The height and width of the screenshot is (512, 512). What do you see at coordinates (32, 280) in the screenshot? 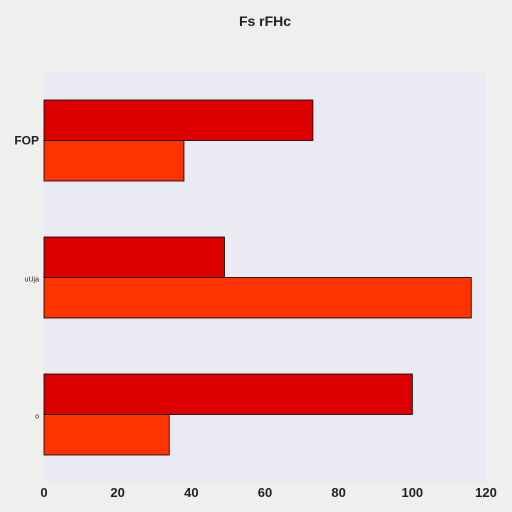
I see `y-tick-label: uUja` at bounding box center [32, 280].